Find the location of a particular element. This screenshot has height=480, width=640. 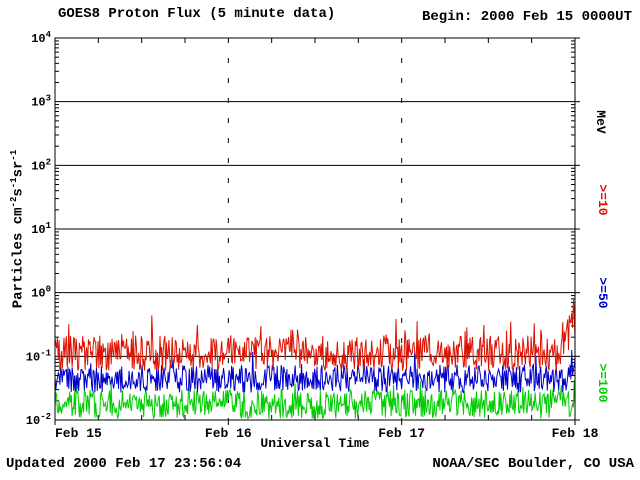

svg-text: 10⁻² is located at coordinates (38, 420).